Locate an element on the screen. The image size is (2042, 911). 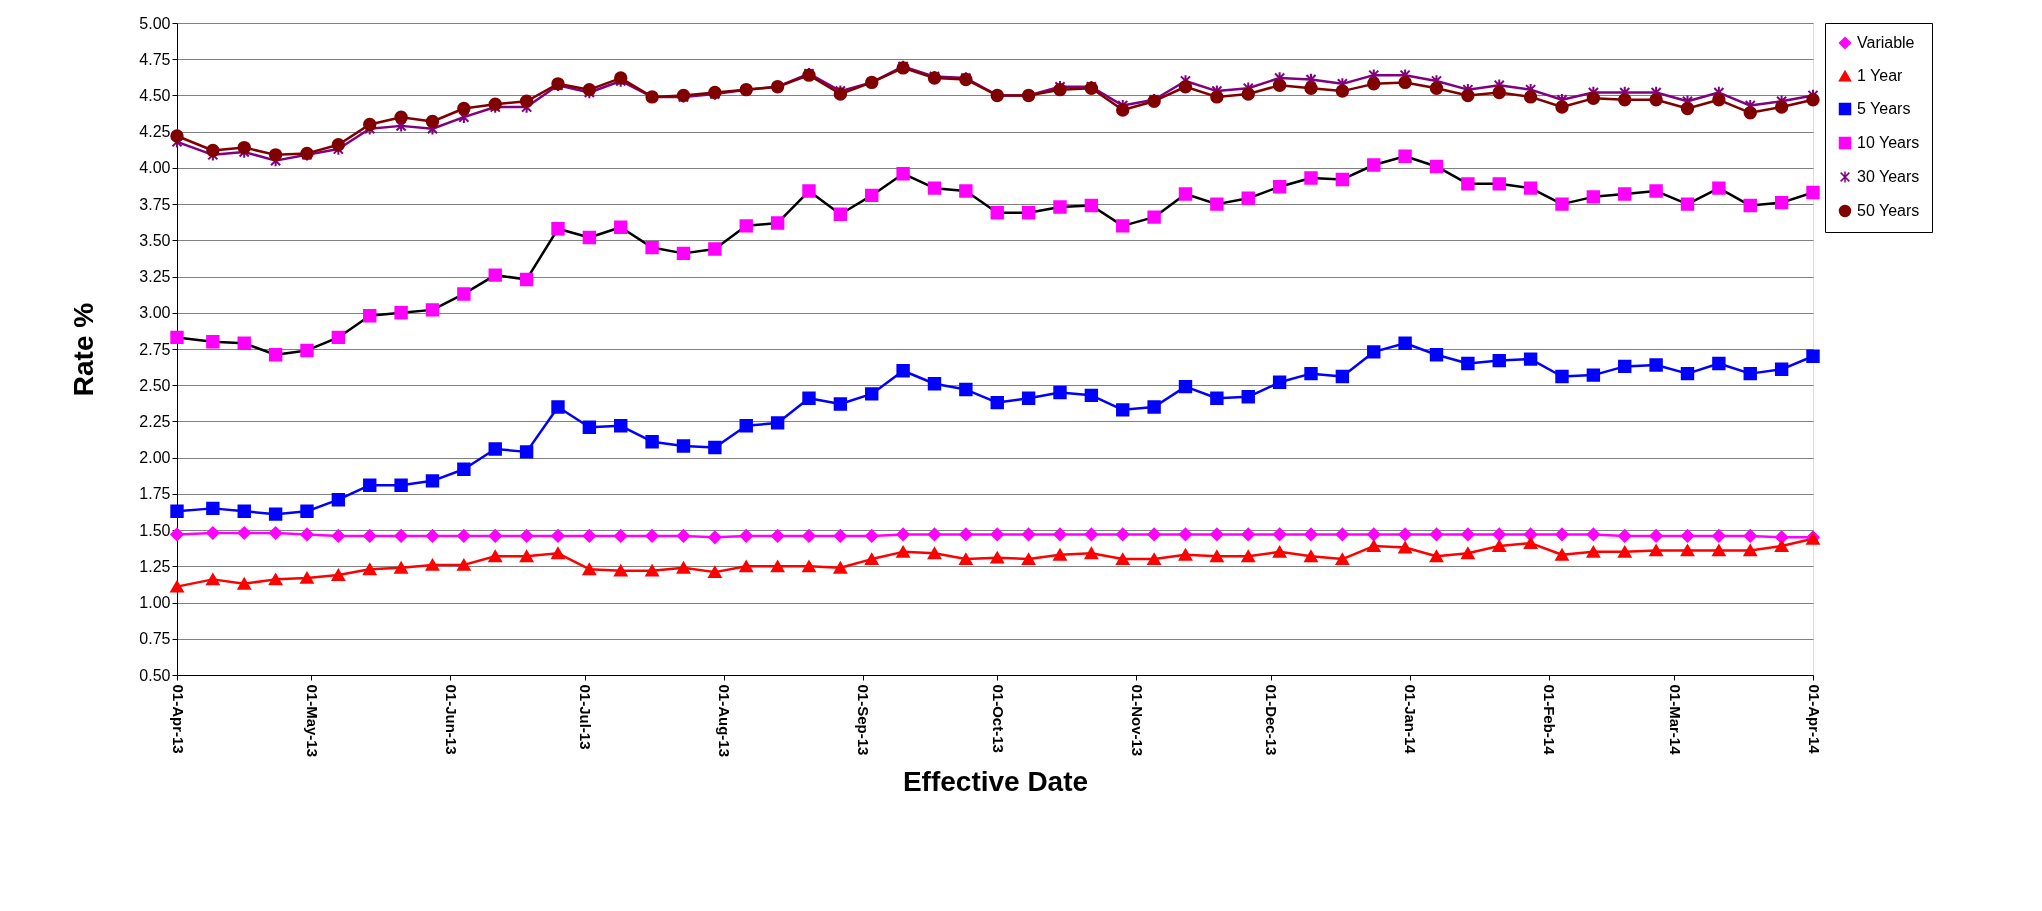
y-tick-label: 0.50 is located at coordinates (155, 675).